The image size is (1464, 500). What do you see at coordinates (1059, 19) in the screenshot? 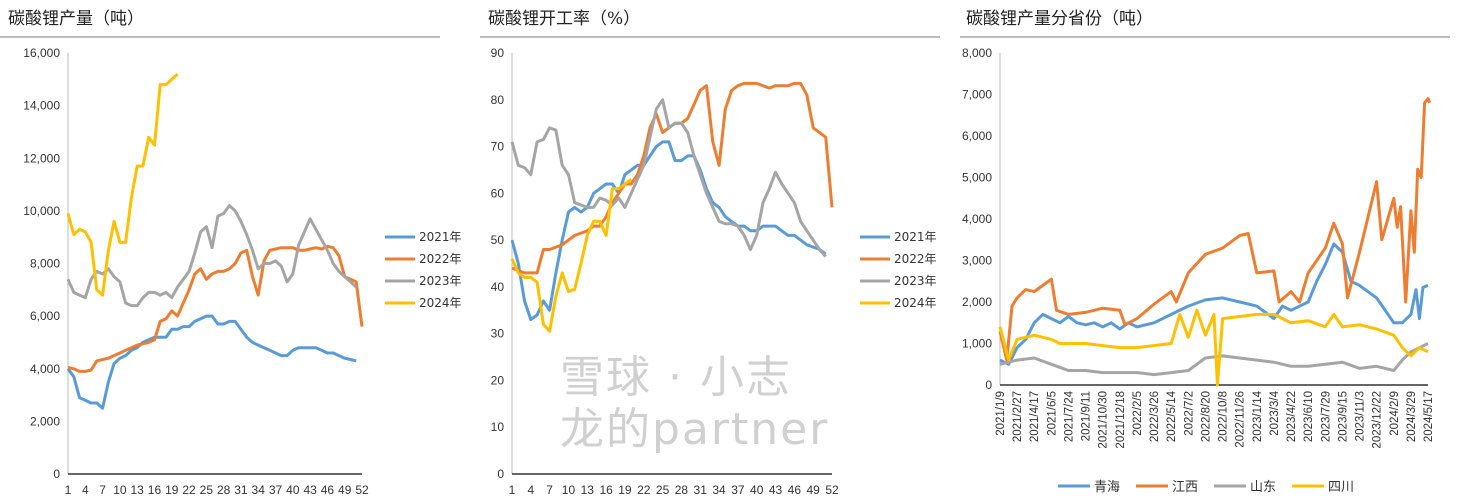
I see `chart3-title: 碳酸锂产量分省份（吨）` at bounding box center [1059, 19].